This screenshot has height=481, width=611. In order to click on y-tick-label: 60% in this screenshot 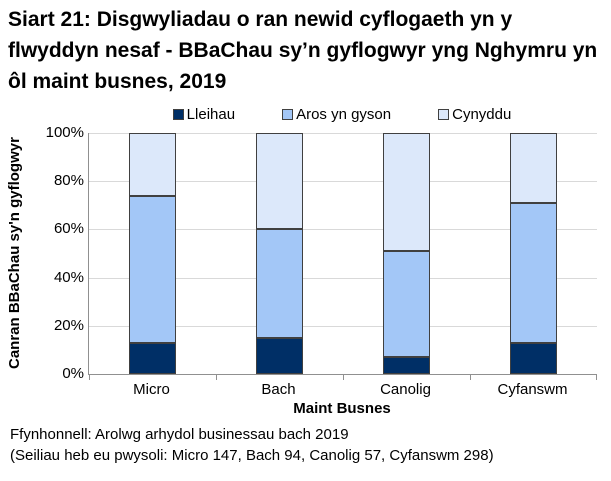, I will do `click(68, 228)`.